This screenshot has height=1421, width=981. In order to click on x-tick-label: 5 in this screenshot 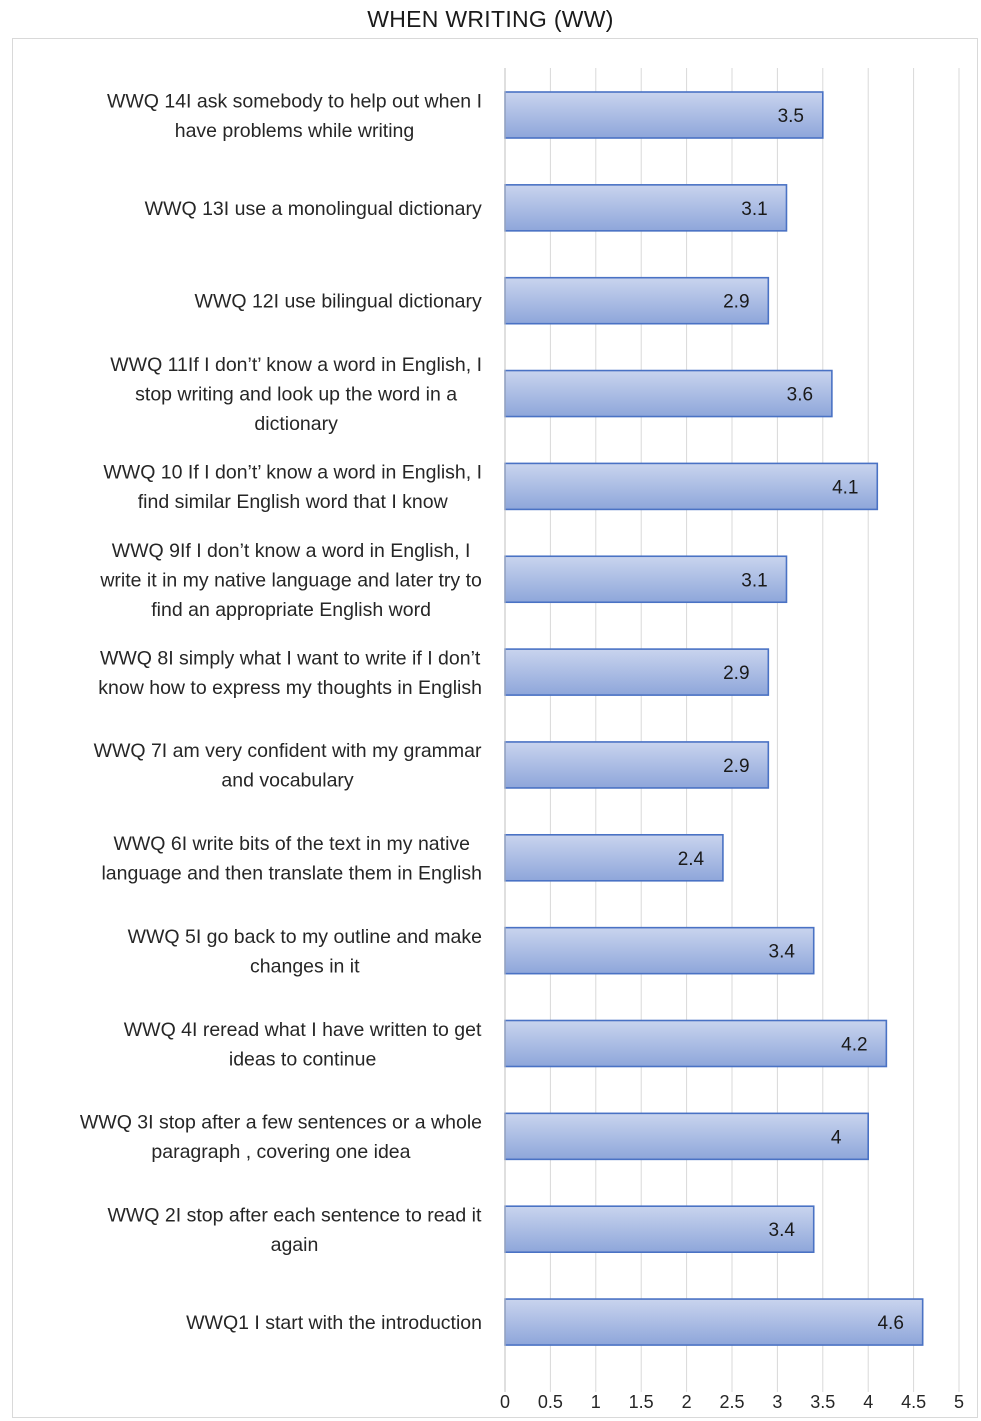, I will do `click(959, 1402)`.